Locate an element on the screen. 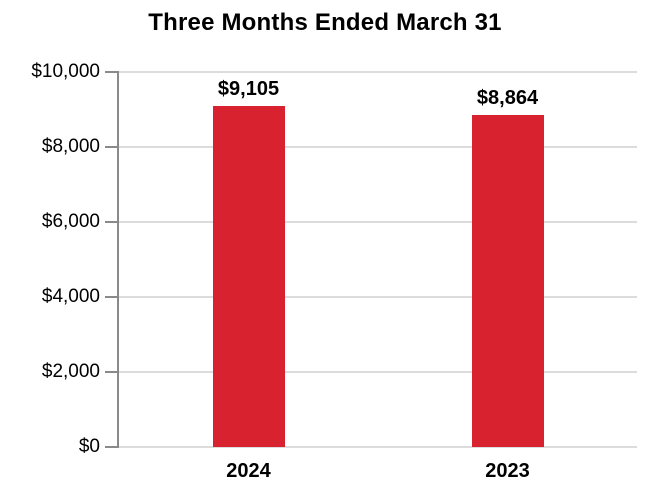 The image size is (650, 500). bar-value-label: $9,105 is located at coordinates (248, 88).